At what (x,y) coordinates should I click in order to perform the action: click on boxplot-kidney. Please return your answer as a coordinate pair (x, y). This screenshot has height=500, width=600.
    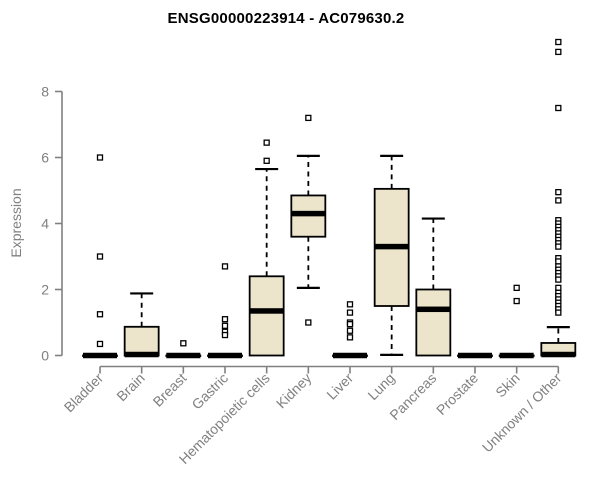
    Looking at the image, I should click on (308, 220).